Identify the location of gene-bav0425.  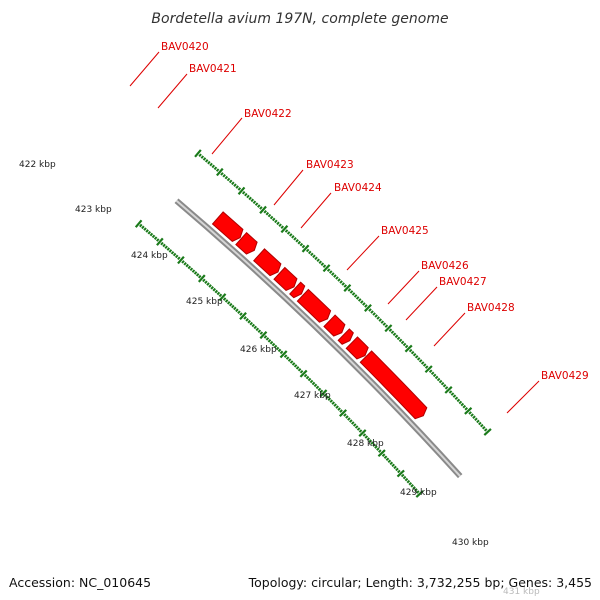
(314, 305).